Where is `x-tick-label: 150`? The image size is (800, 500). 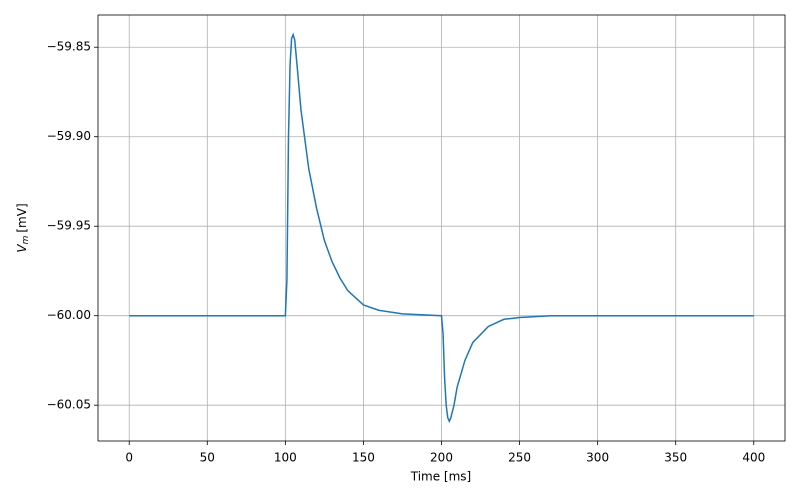 x-tick-label: 150 is located at coordinates (363, 458).